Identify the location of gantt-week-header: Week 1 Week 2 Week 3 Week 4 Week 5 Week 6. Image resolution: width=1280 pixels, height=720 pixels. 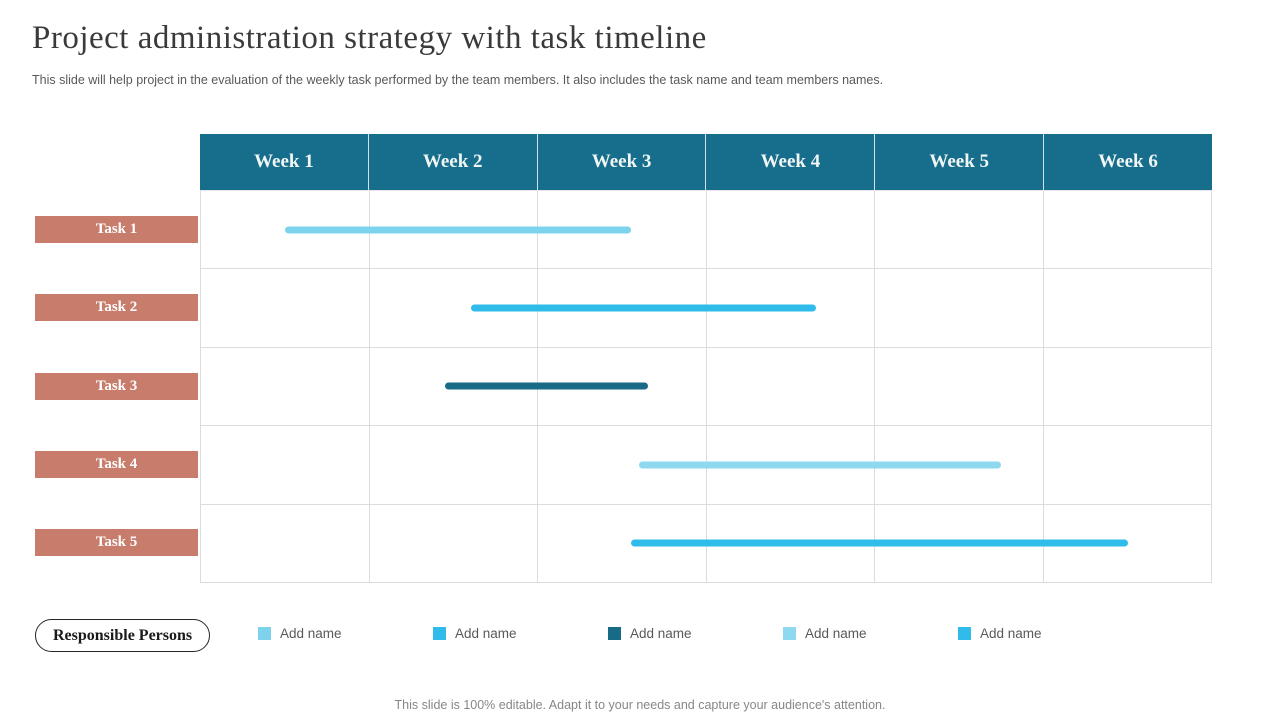
(706, 162).